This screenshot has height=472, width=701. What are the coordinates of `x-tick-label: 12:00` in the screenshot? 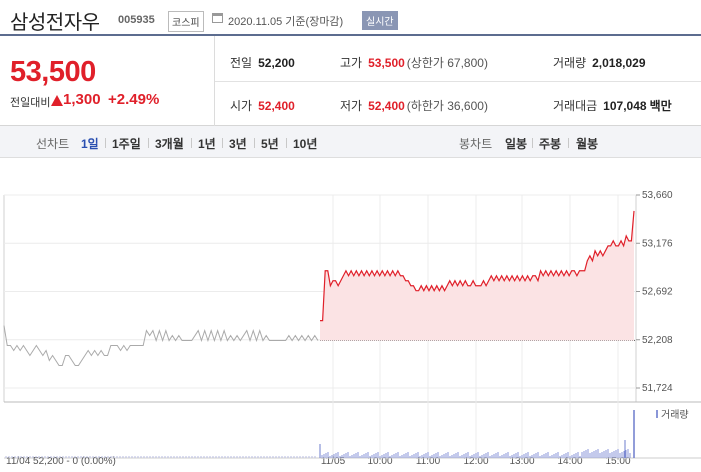 It's located at (475, 461).